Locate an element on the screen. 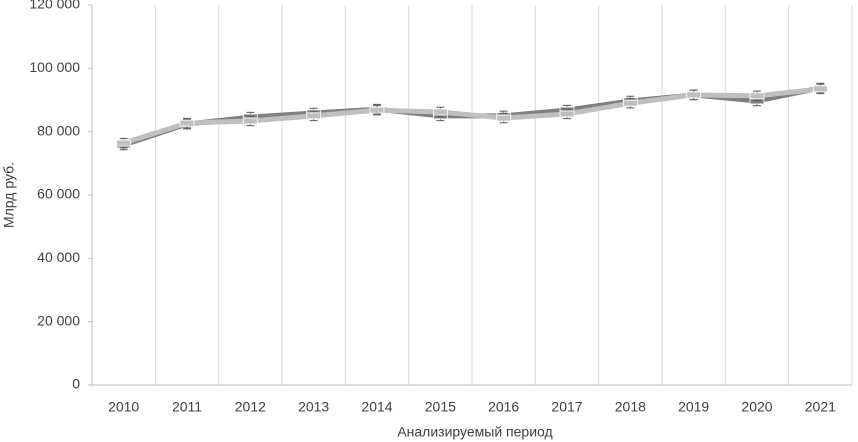 Image resolution: width=858 pixels, height=442 pixels. x-tick-label: 2013 is located at coordinates (313, 407).